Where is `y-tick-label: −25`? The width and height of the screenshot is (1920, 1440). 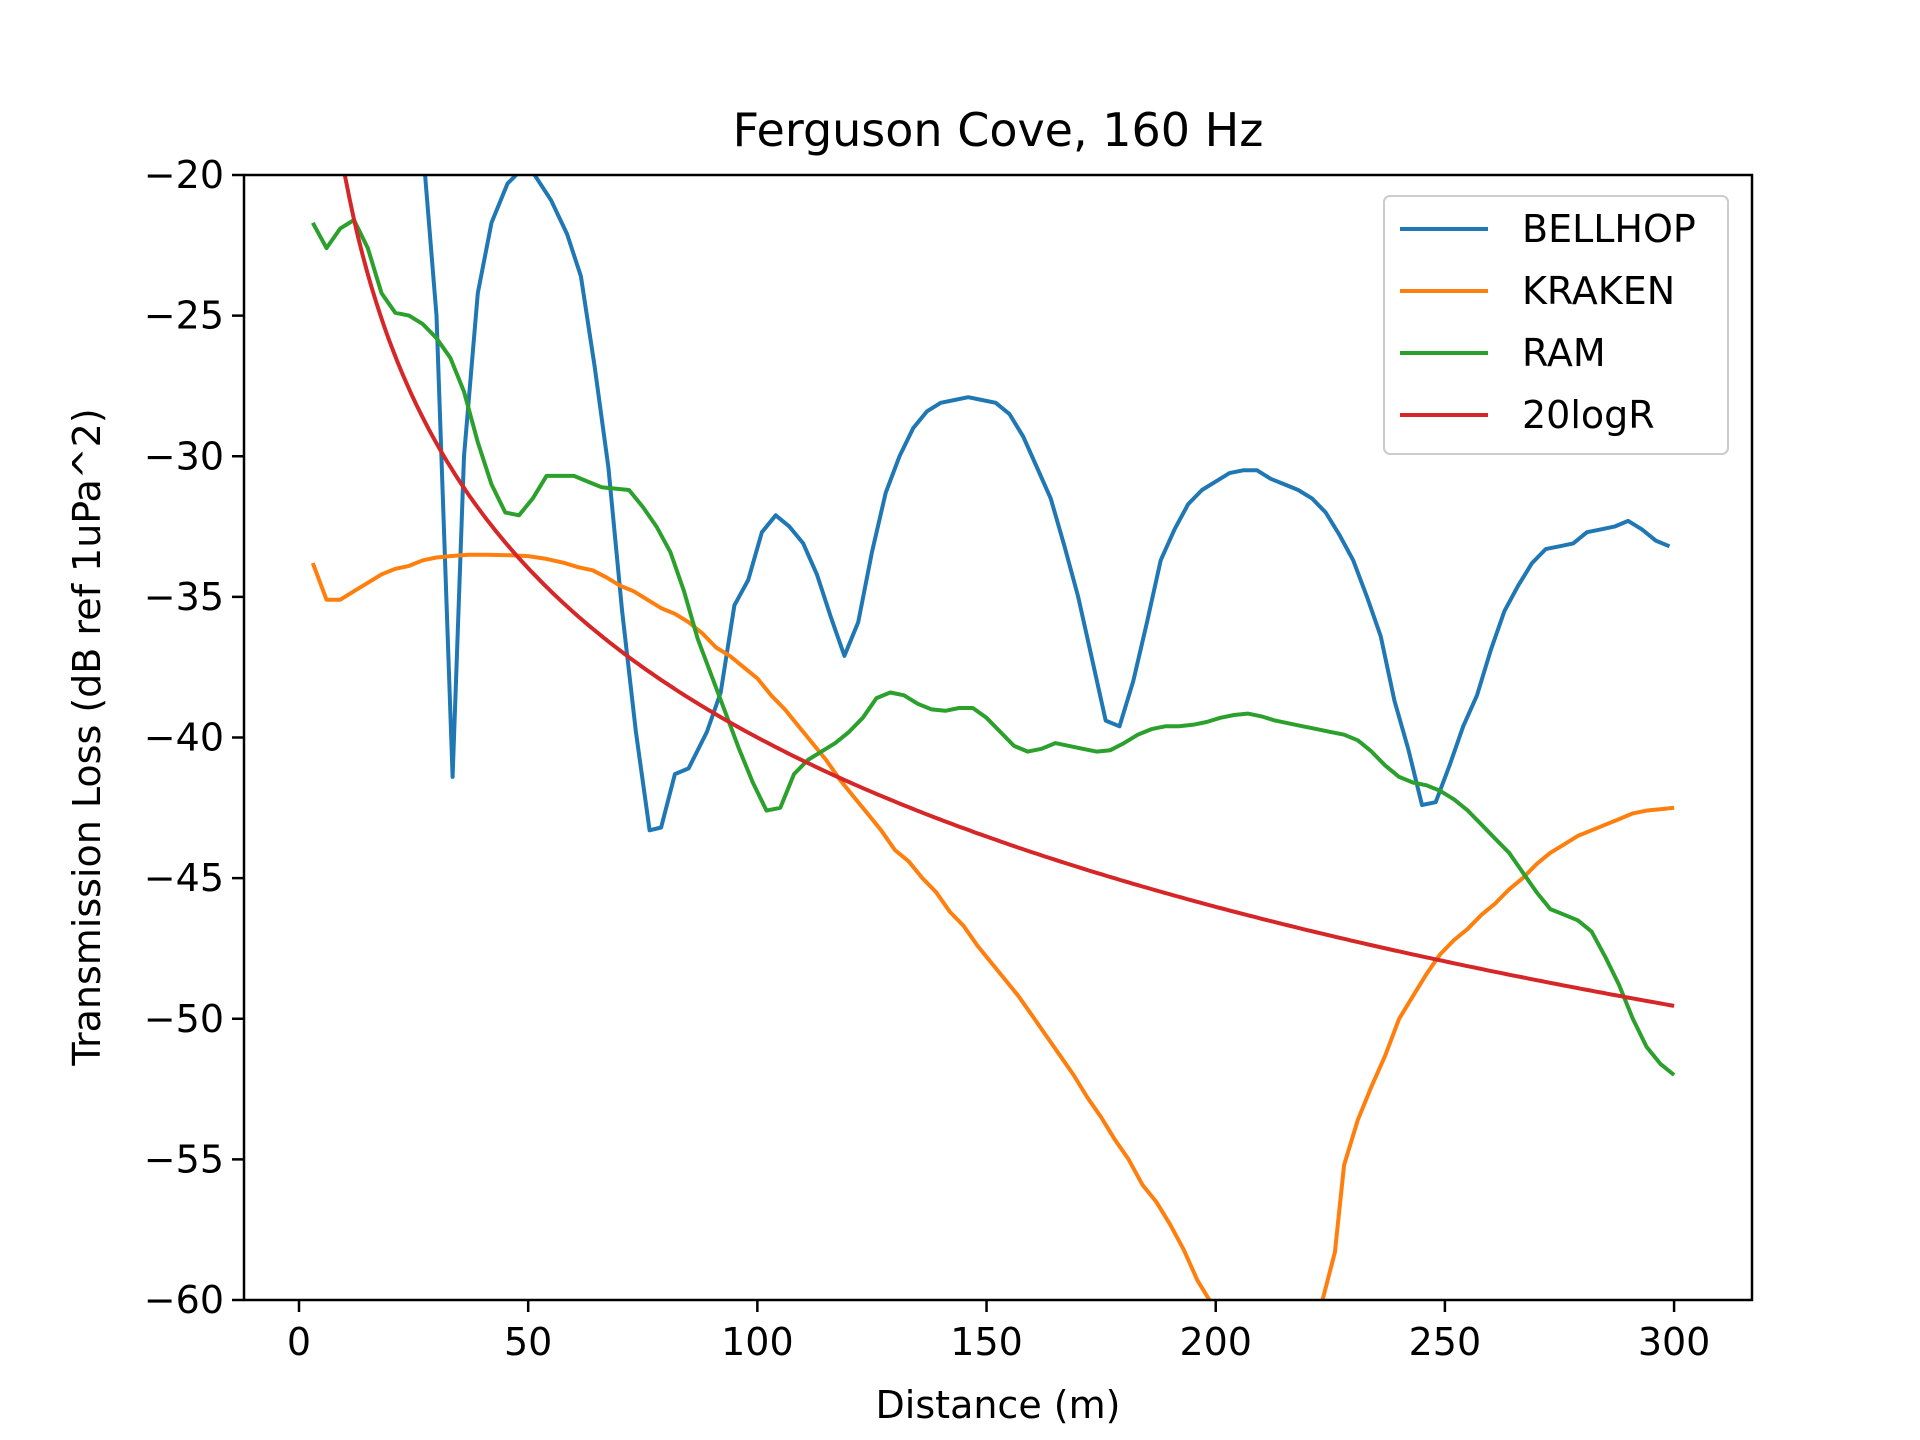
y-tick-label: −25 is located at coordinates (184, 316).